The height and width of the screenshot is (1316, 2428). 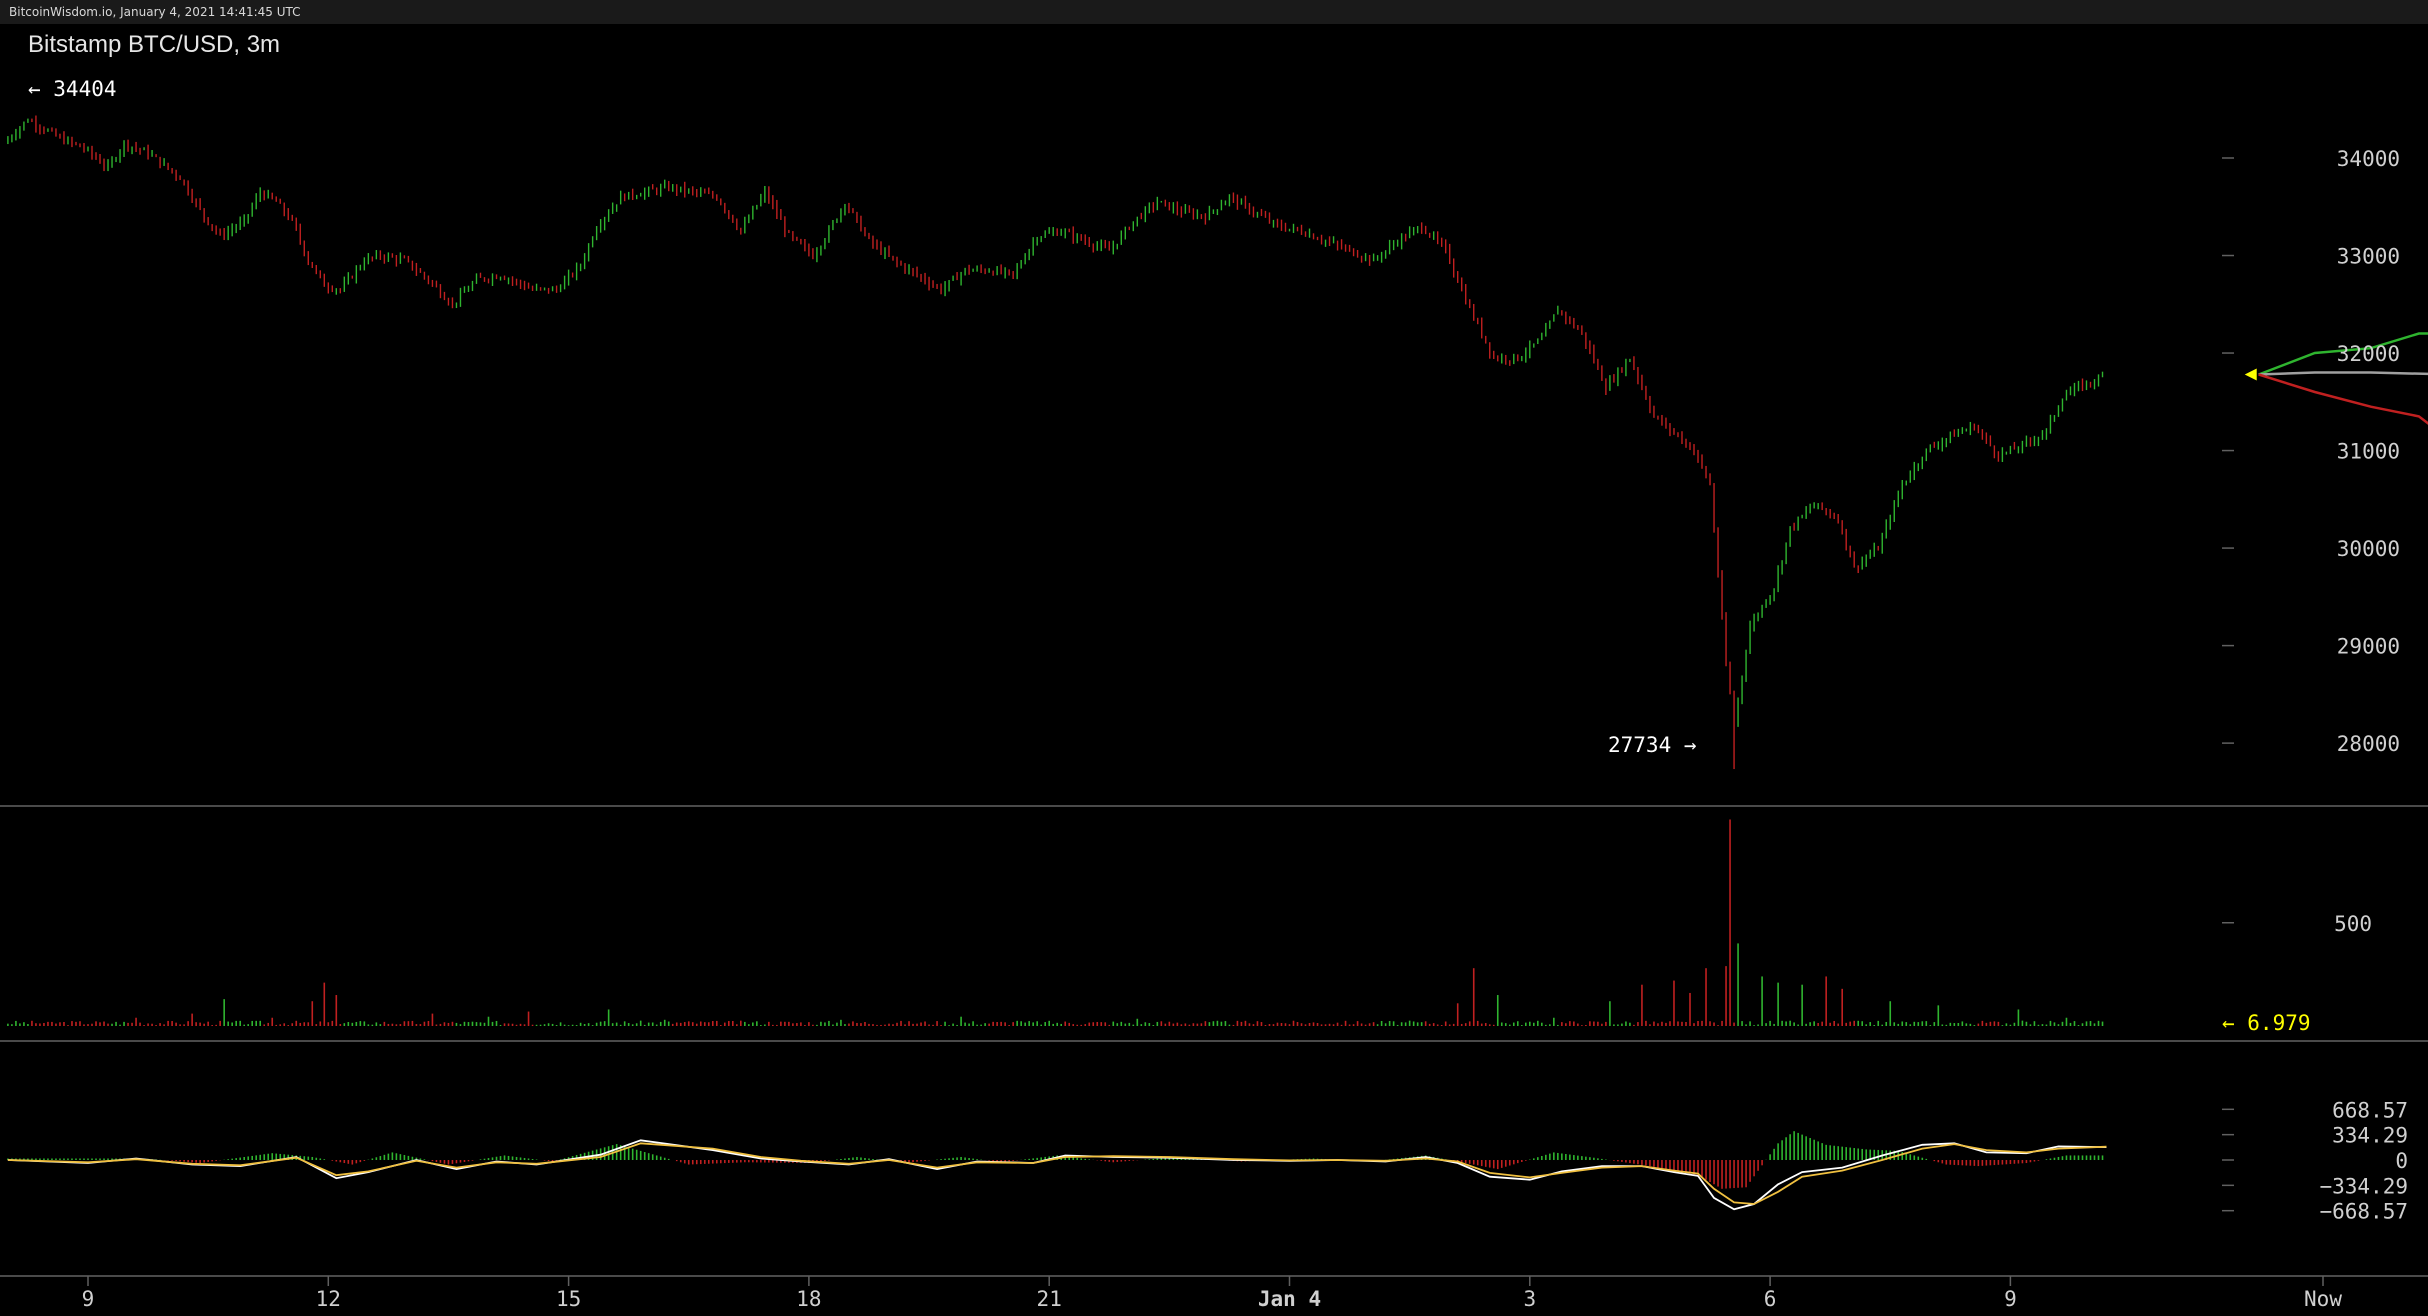 What do you see at coordinates (154, 44) in the screenshot?
I see `chart-title: Bitstamp BTC/USD, 3m` at bounding box center [154, 44].